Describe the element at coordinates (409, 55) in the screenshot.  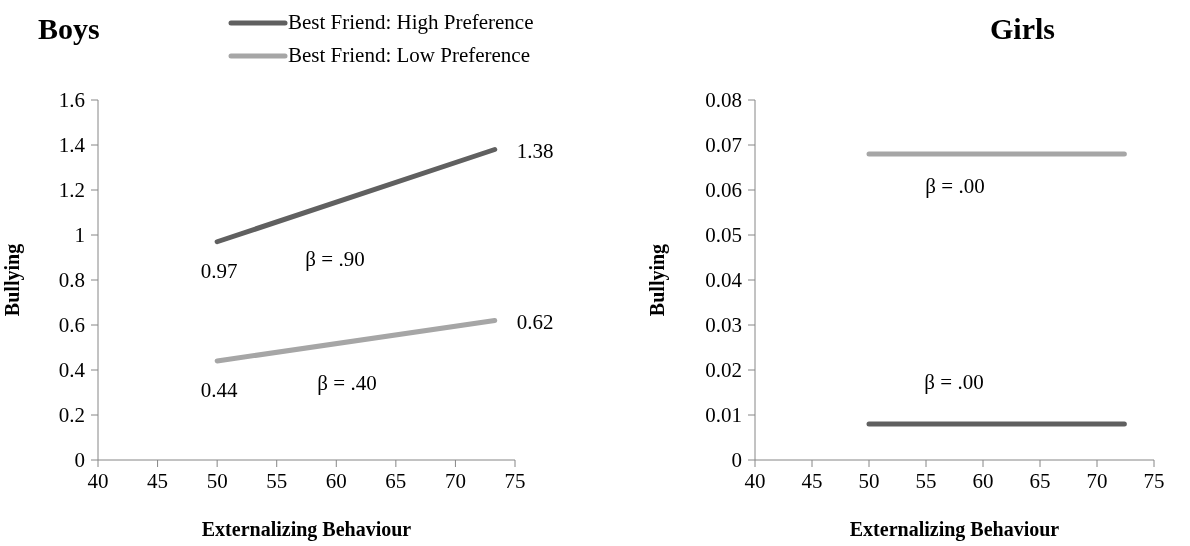
I see `legend-label: Best Friend: Low Preference` at that location.